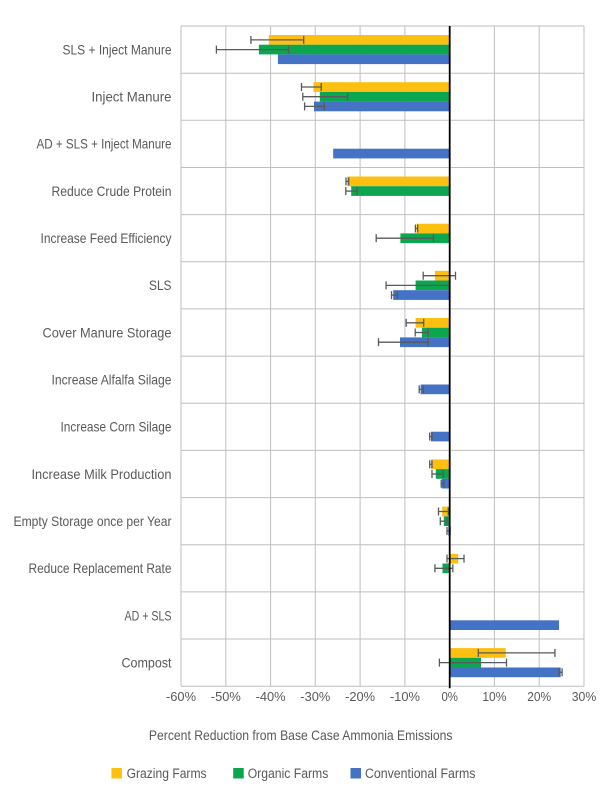 The height and width of the screenshot is (807, 615). Describe the element at coordinates (112, 380) in the screenshot. I see `svg-text: Increase Alfalfa Silage` at that location.